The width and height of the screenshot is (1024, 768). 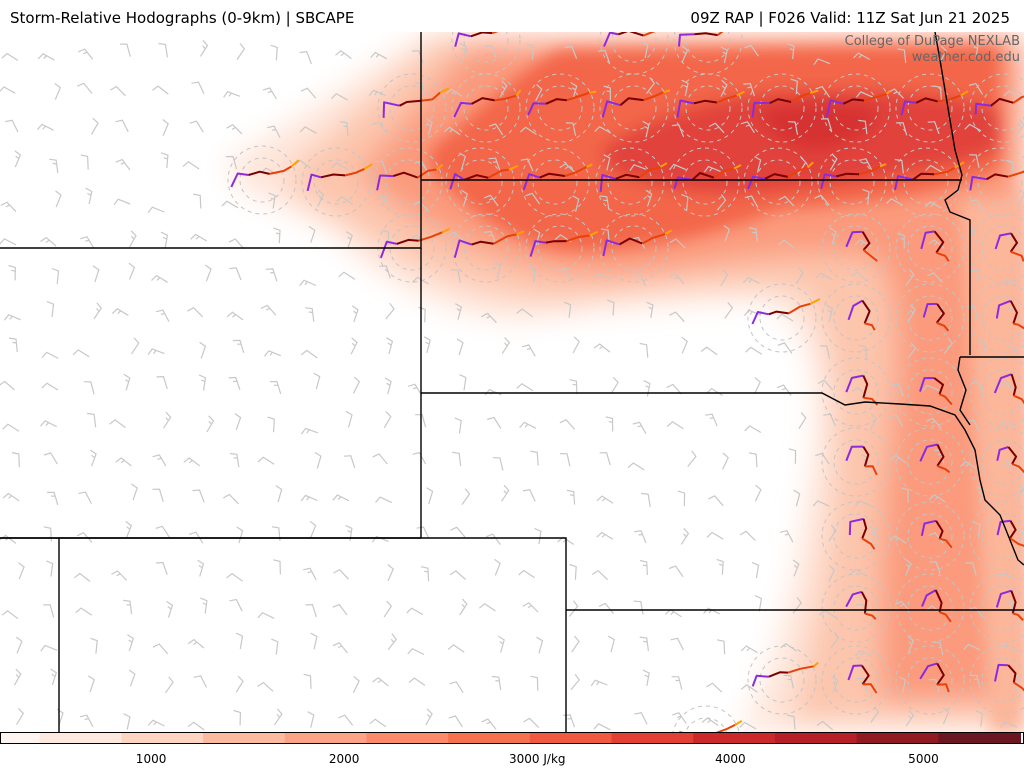 I want to click on colorbar-tick-label: 2000, so click(x=344, y=759).